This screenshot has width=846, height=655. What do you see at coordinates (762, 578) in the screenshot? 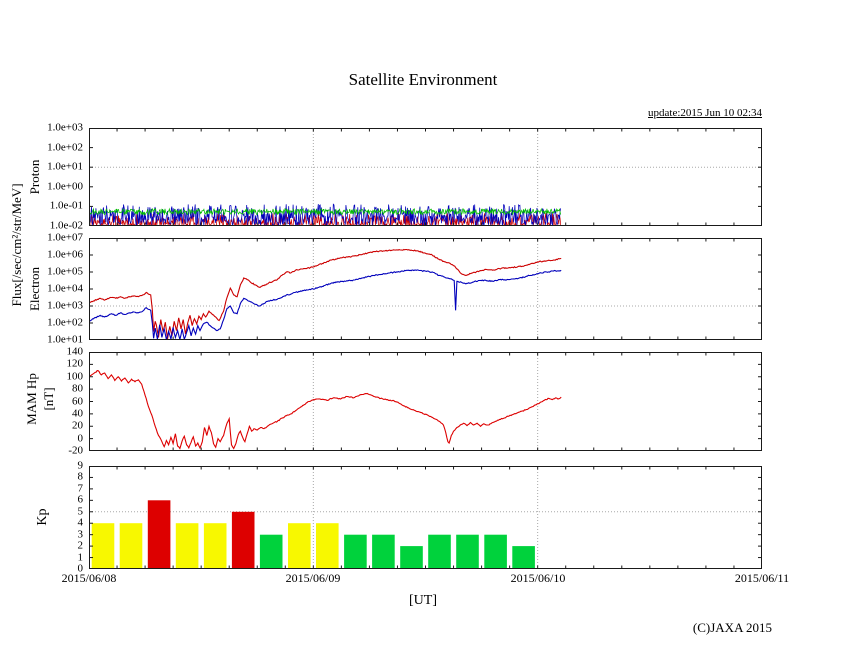
I see `x-tick-label: 2015/06/11` at bounding box center [762, 578].